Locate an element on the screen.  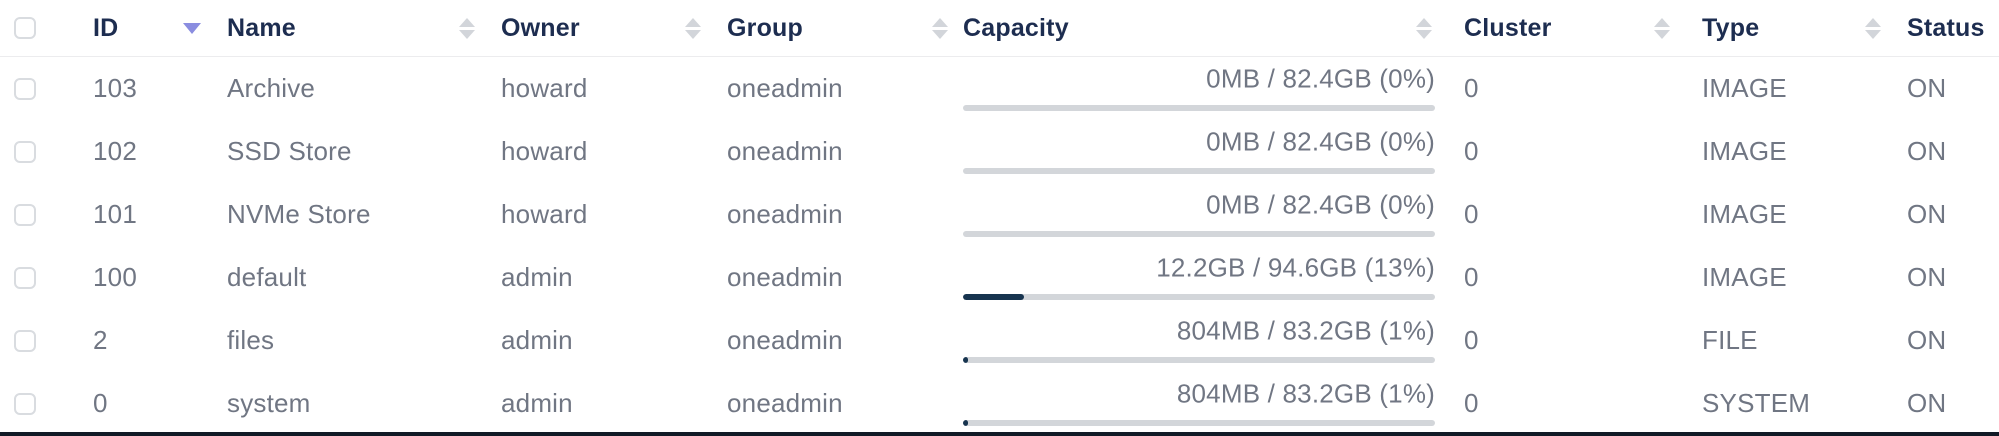
select-all-checkbox is located at coordinates (25, 28).